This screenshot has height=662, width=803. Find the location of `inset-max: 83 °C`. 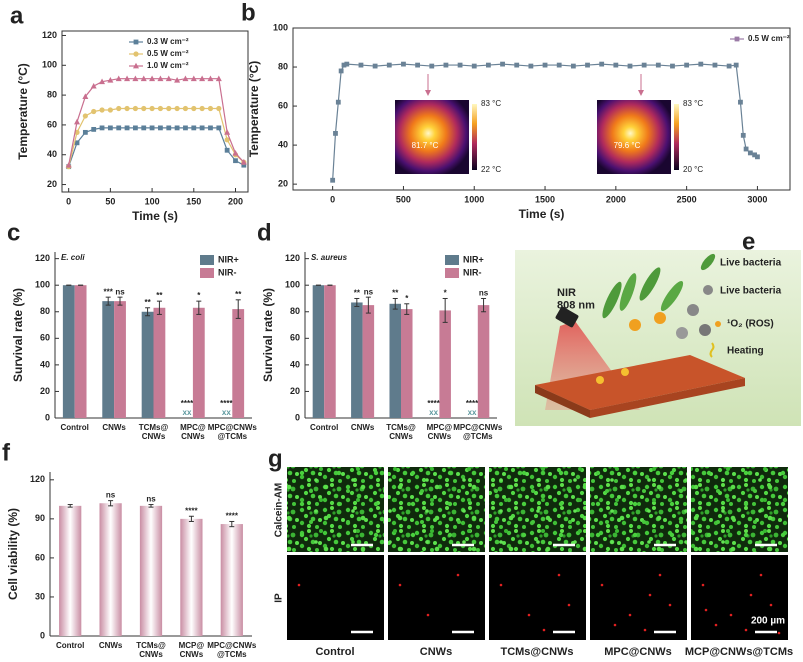

inset-max: 83 °C is located at coordinates (693, 103).